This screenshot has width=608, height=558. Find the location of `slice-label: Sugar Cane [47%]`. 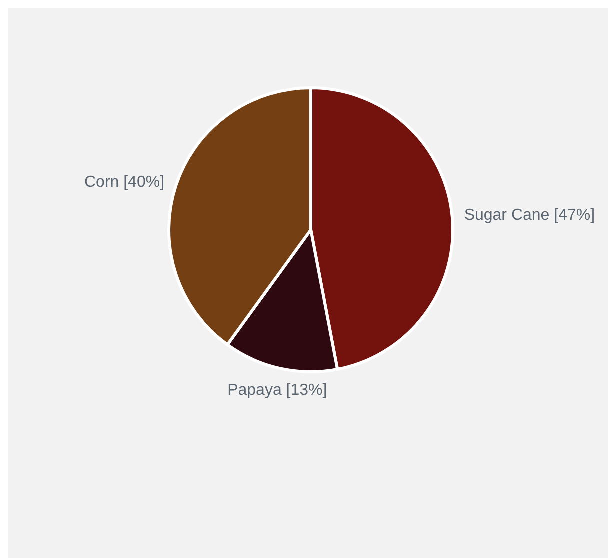

slice-label: Sugar Cane [47%] is located at coordinates (530, 215).